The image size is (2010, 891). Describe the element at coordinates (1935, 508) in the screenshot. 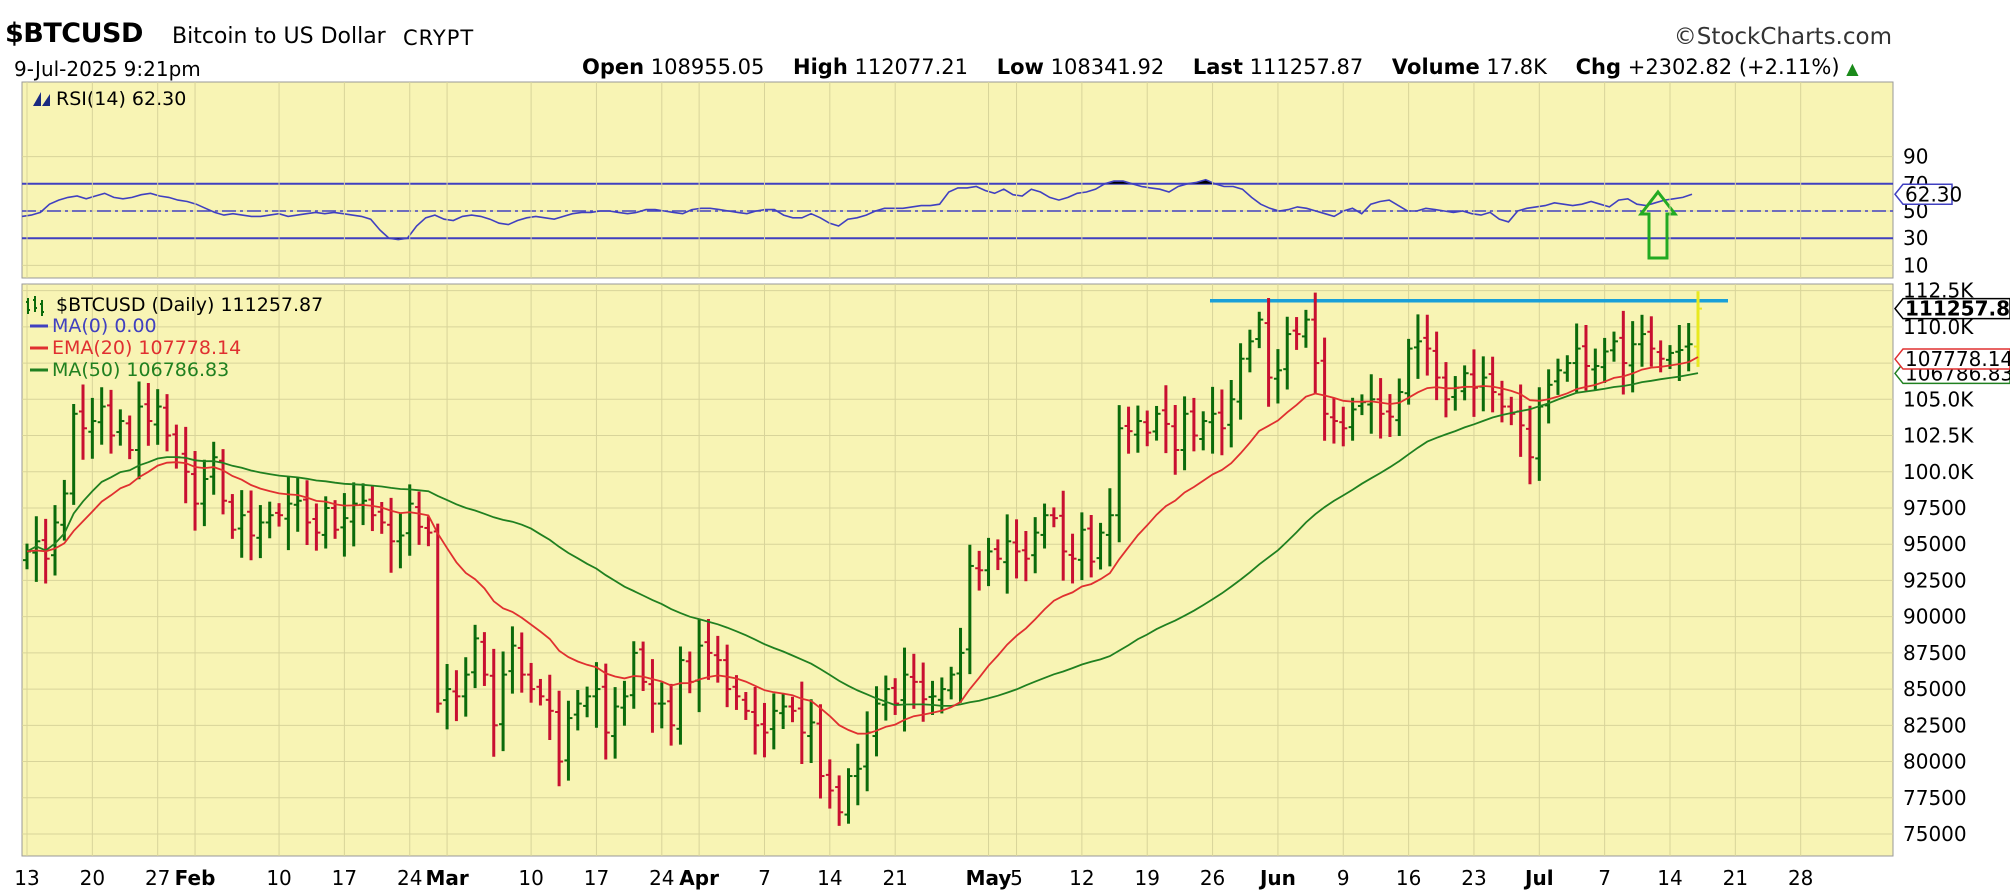

I see `price-y-tick-label: 97500` at that location.